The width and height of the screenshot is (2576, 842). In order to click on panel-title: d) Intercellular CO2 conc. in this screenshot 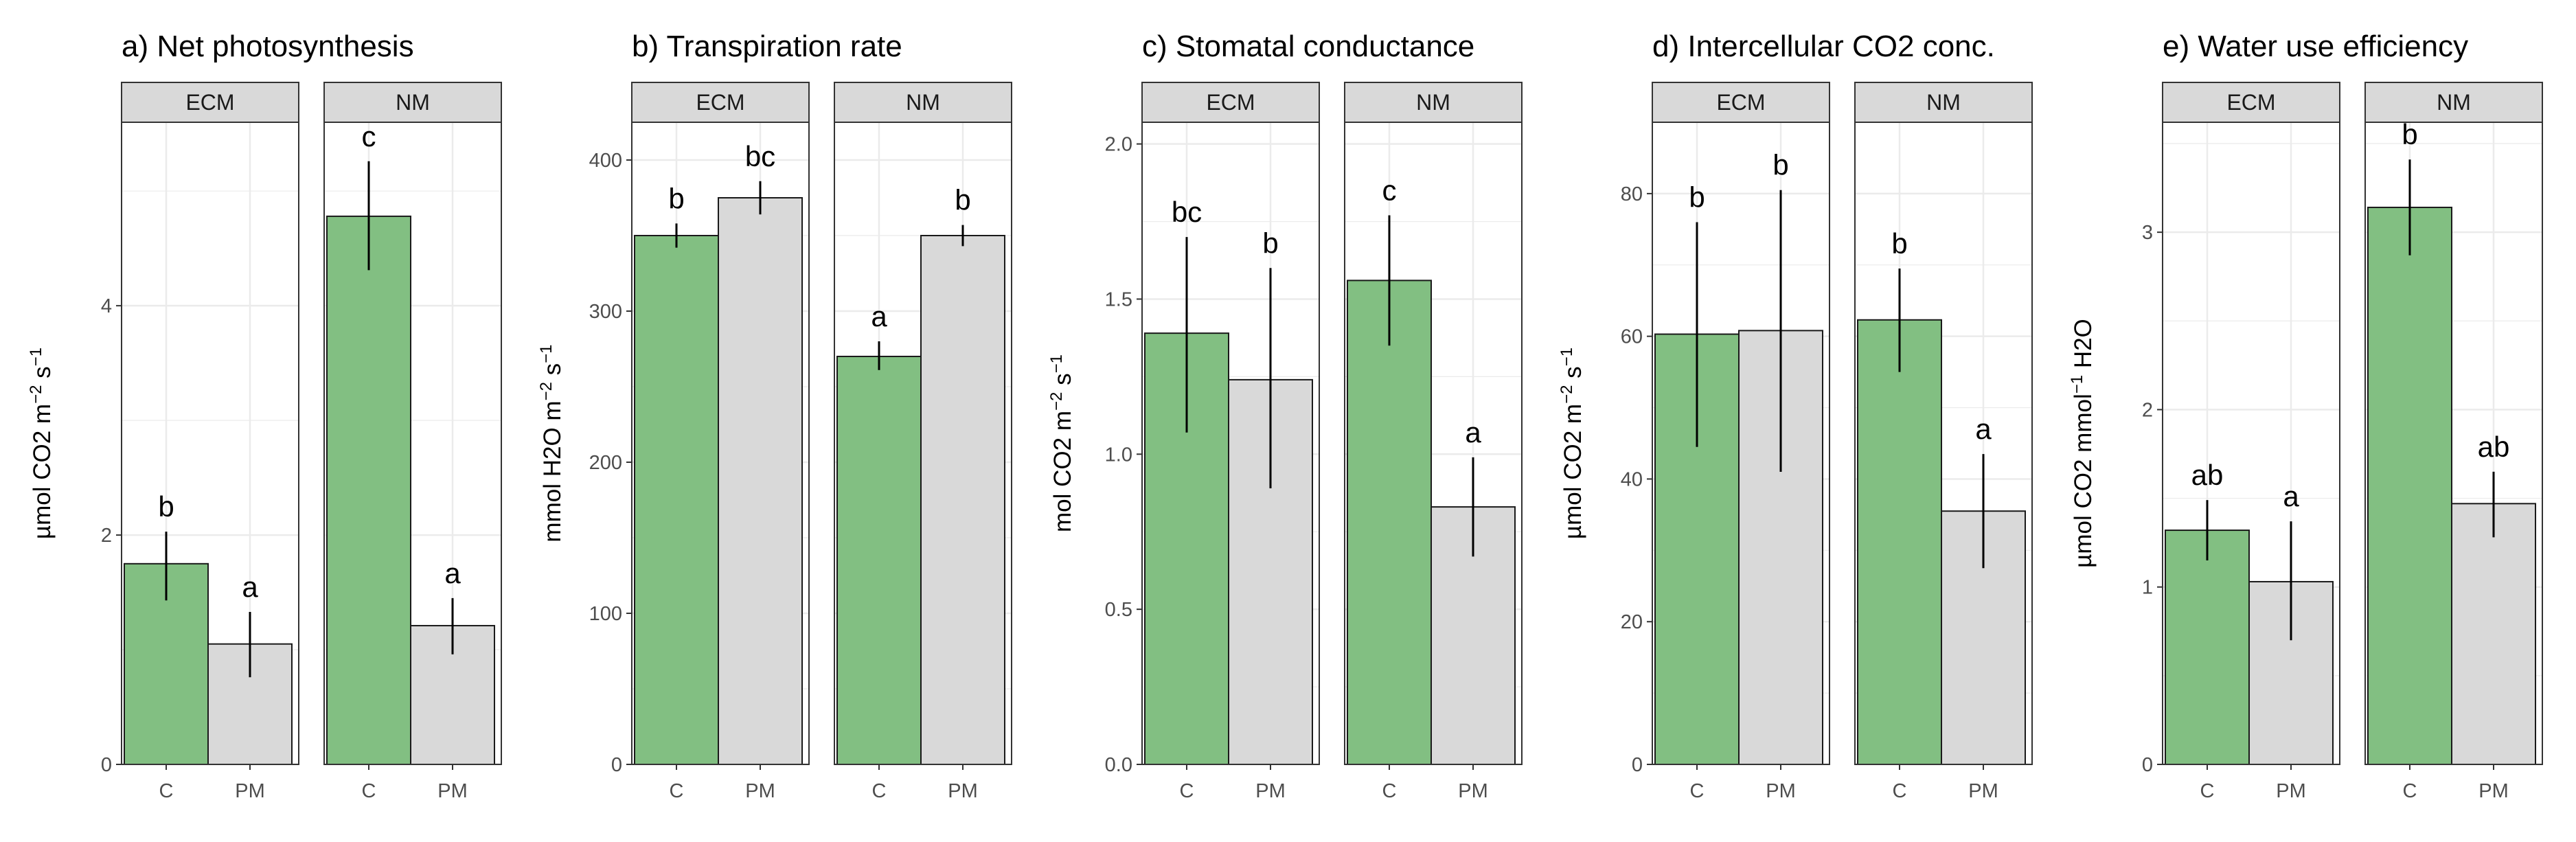, I will do `click(1823, 46)`.